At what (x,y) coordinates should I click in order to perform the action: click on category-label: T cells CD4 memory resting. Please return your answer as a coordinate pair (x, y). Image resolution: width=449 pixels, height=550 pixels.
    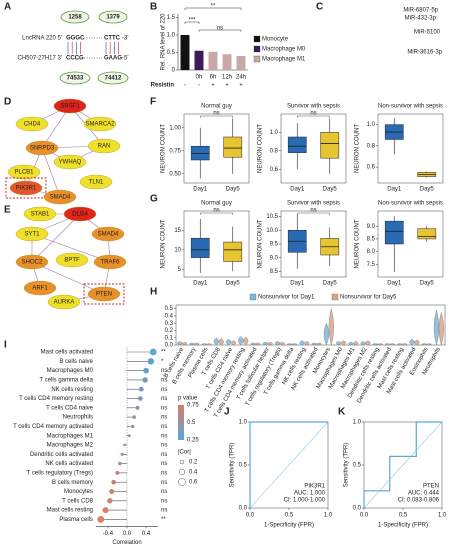
    Looking at the image, I should click on (56, 399).